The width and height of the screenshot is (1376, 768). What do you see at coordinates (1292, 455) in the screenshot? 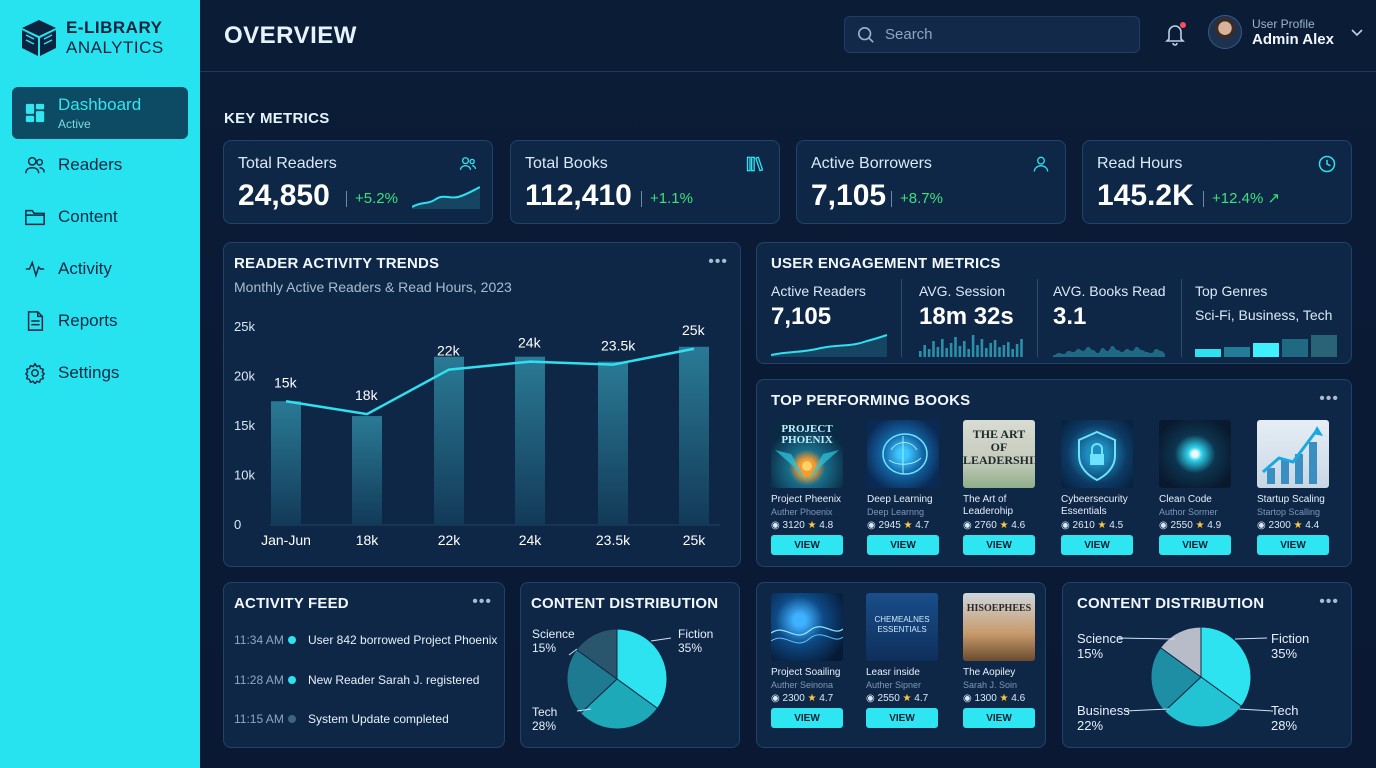
I see `growth-chart-image` at bounding box center [1292, 455].